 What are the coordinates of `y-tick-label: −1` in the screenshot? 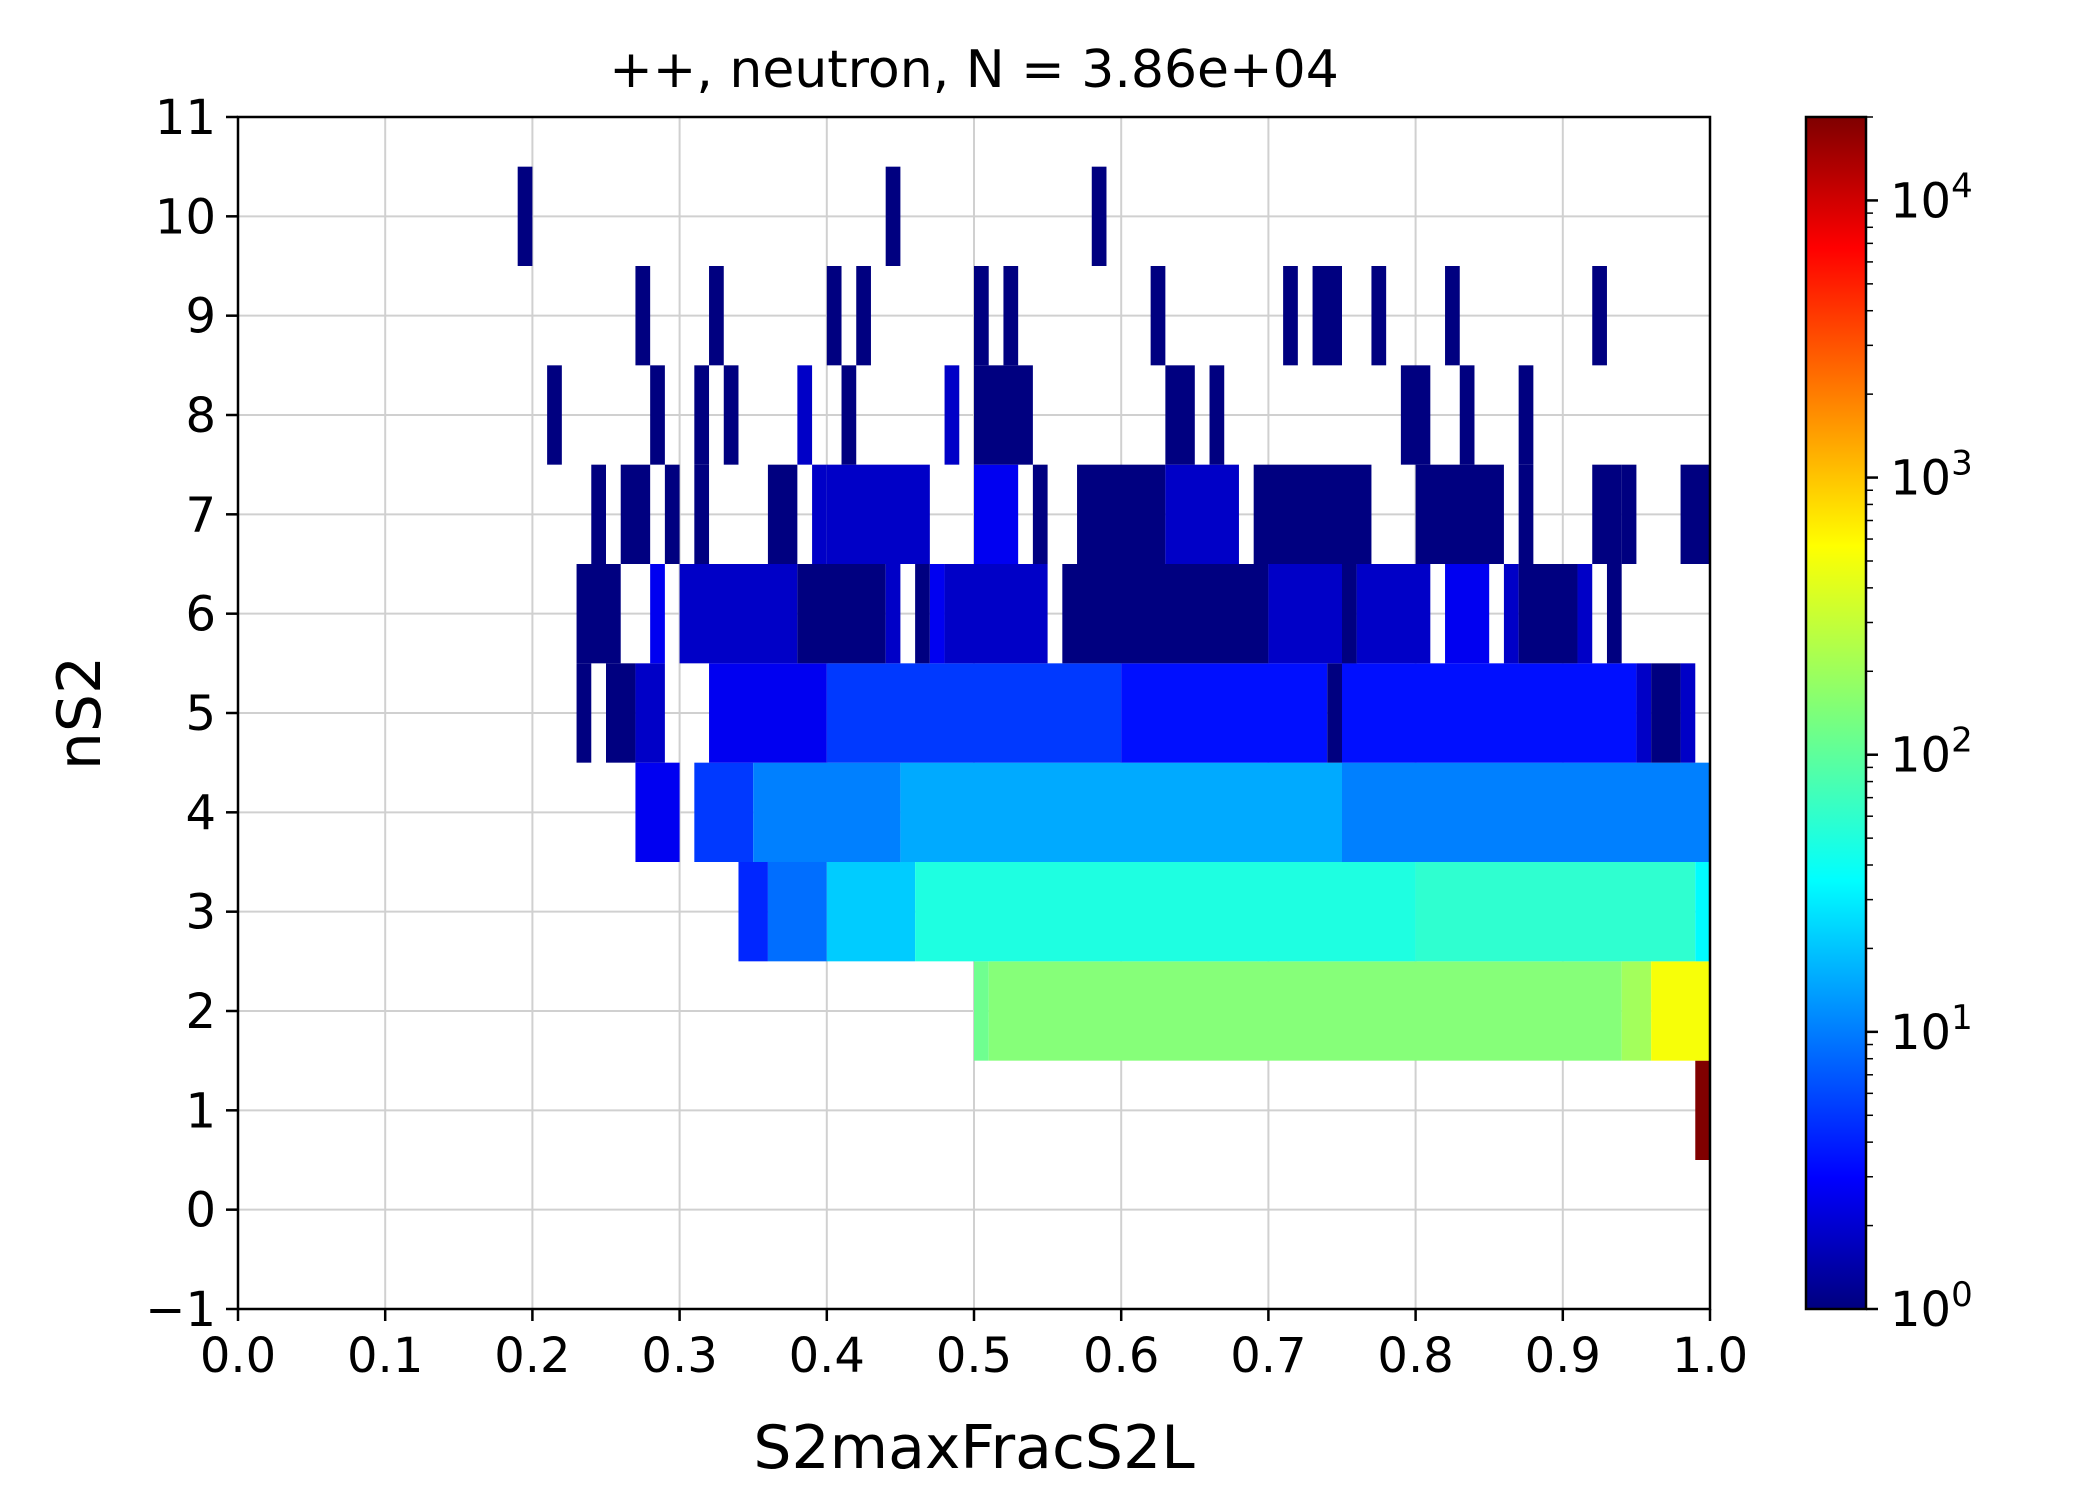 It's located at (180, 1310).